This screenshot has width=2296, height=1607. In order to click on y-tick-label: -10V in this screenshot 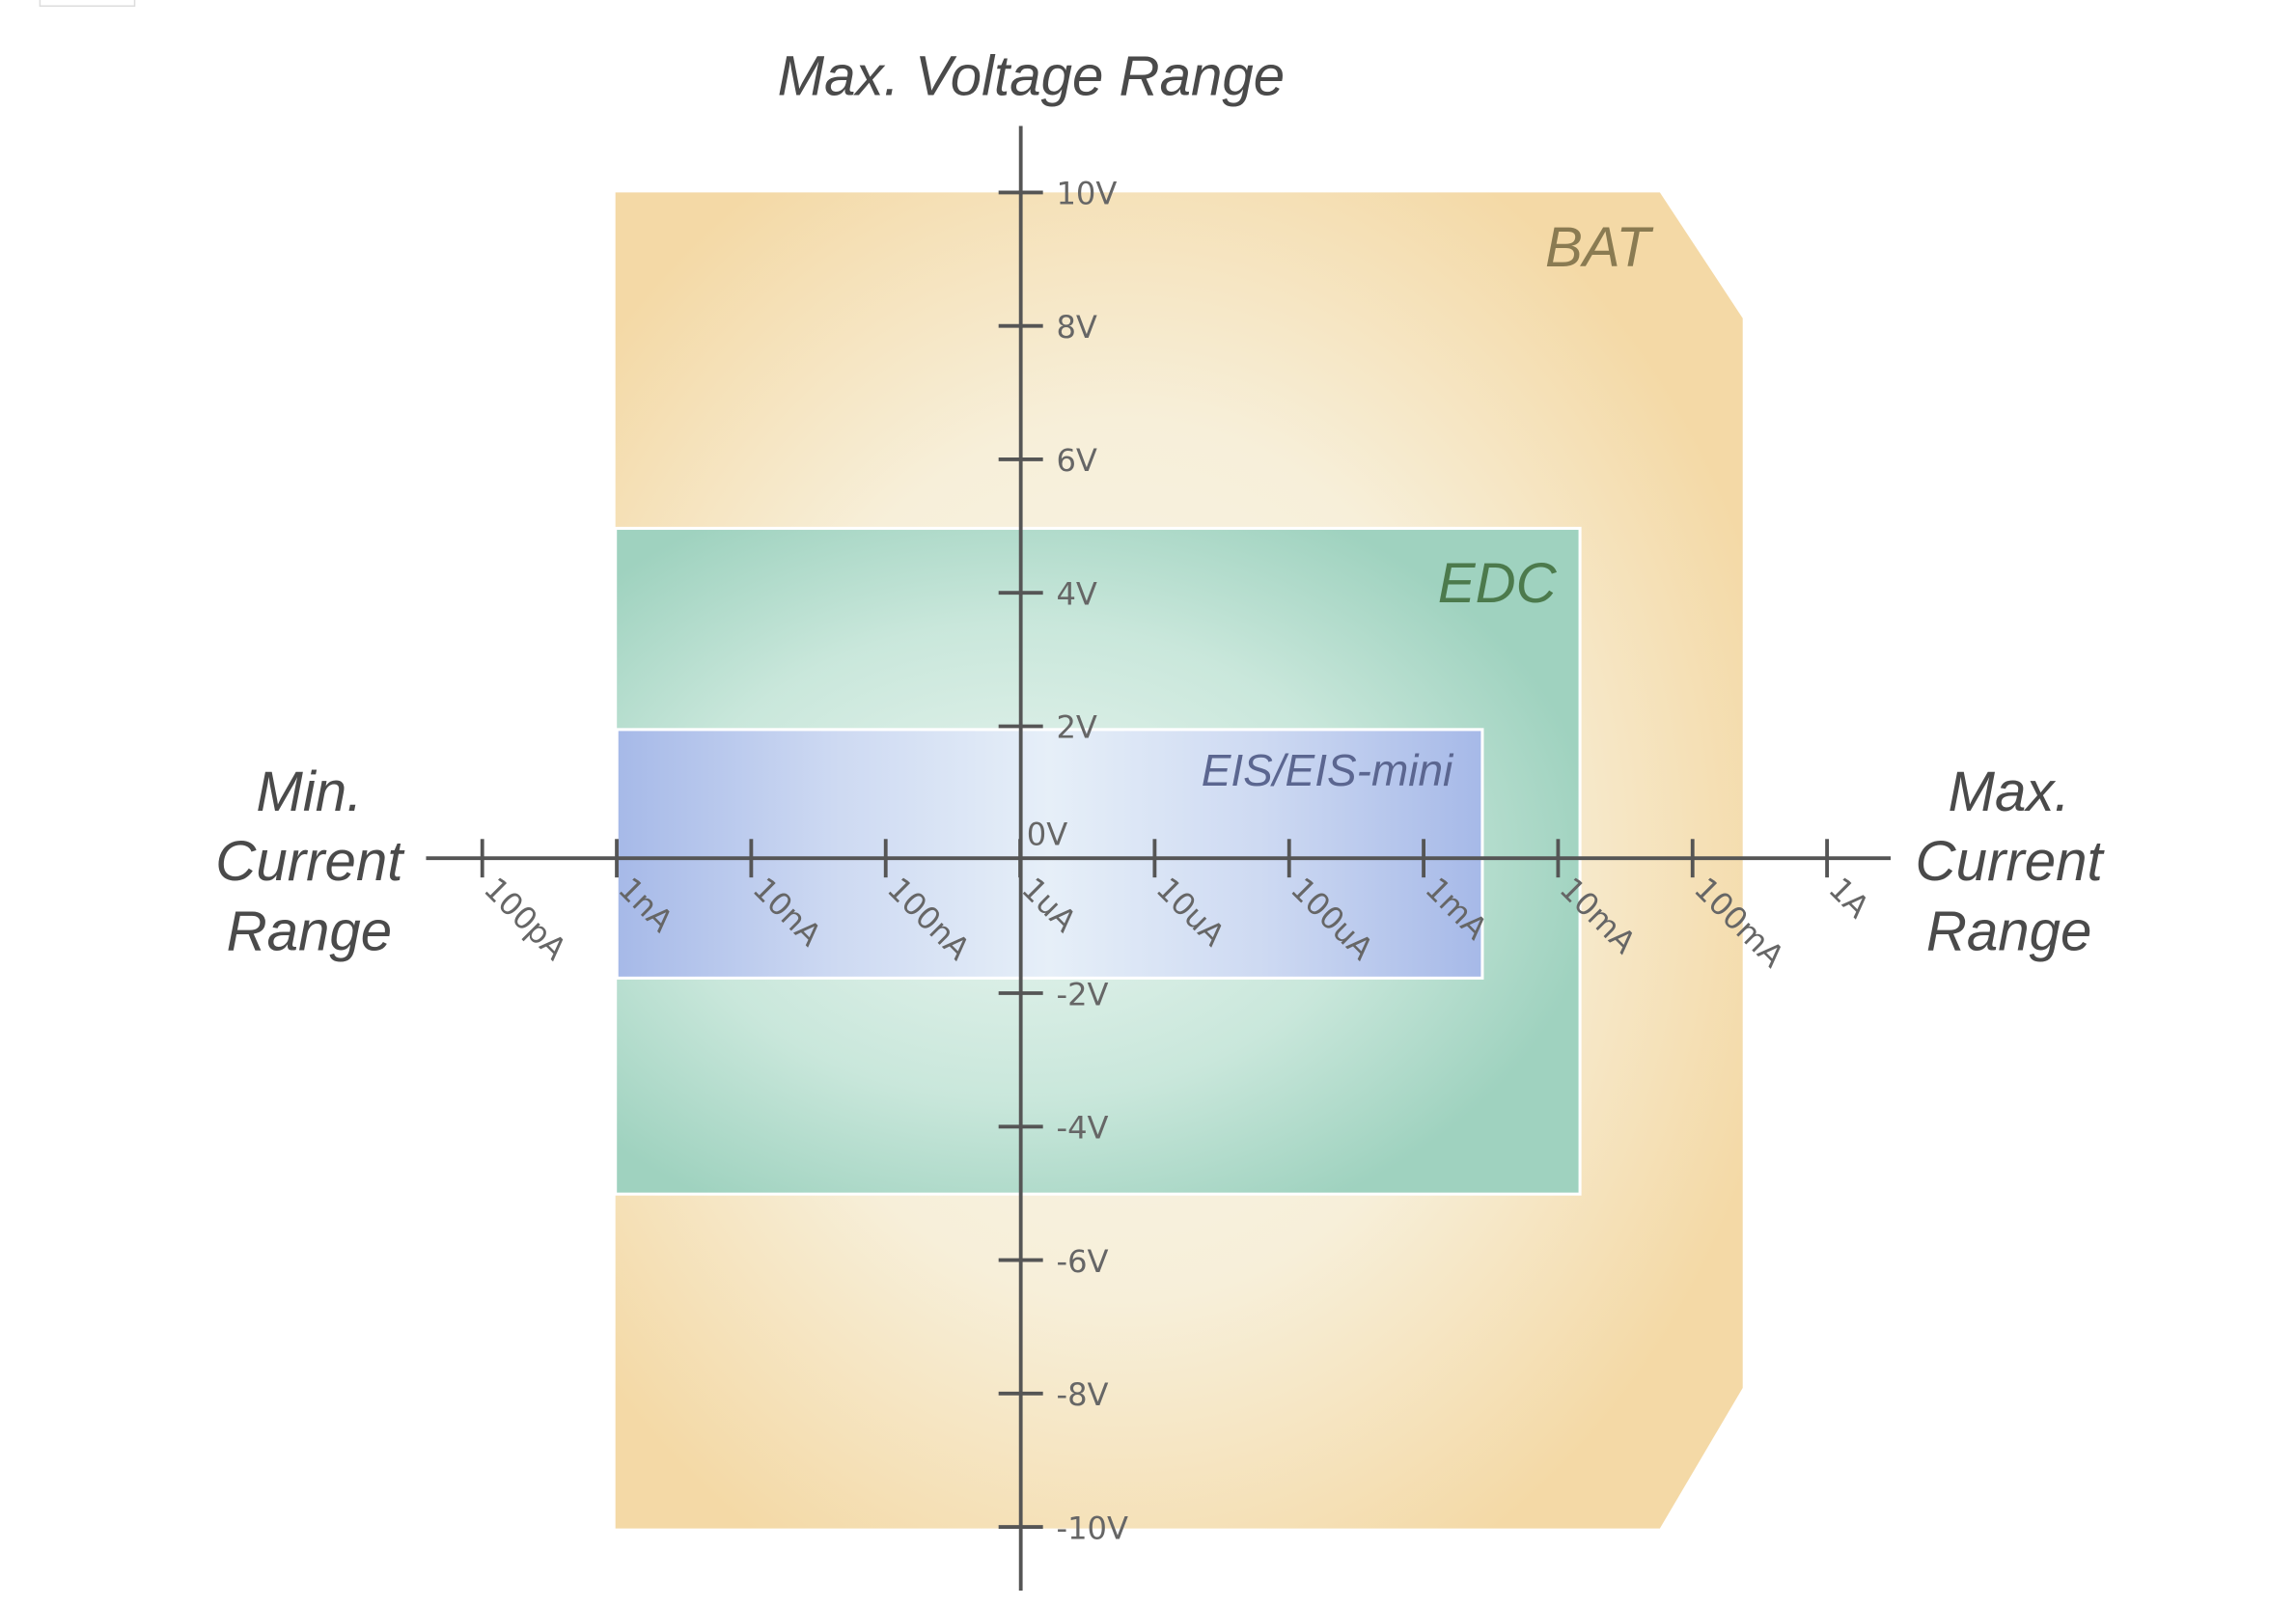, I will do `click(1092, 1528)`.